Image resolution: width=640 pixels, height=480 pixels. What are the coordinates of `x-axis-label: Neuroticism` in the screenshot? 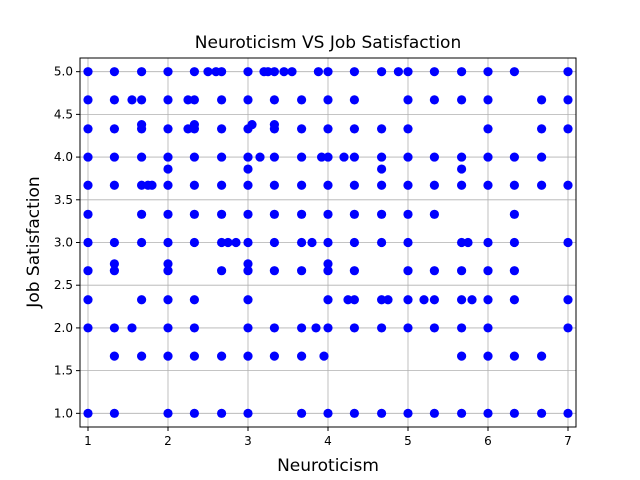 It's located at (328, 466).